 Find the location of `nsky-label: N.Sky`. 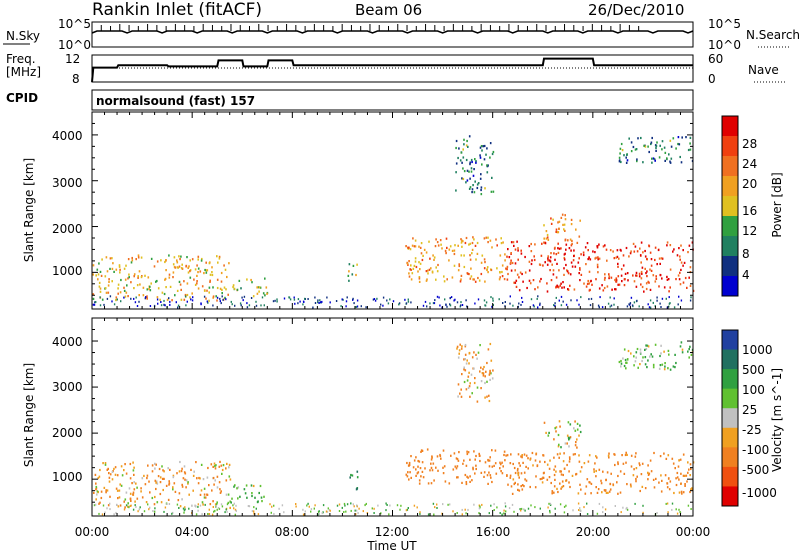

nsky-label: N.Sky is located at coordinates (23, 36).